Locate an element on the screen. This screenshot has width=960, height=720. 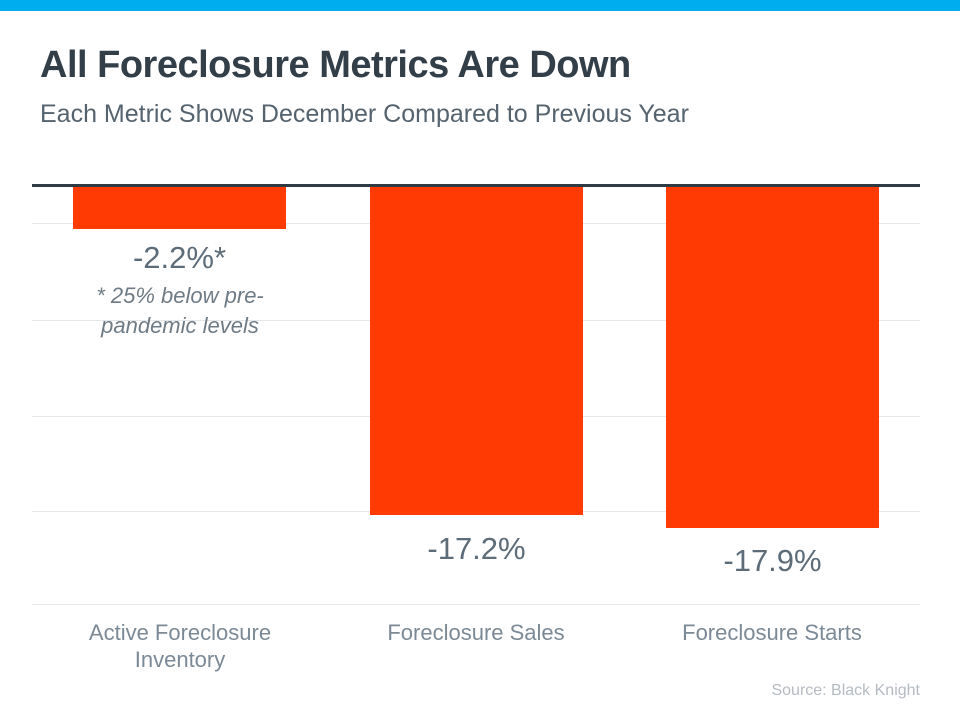
value-label-active-foreclosure-inventory: -2.2%* is located at coordinates (179, 257).